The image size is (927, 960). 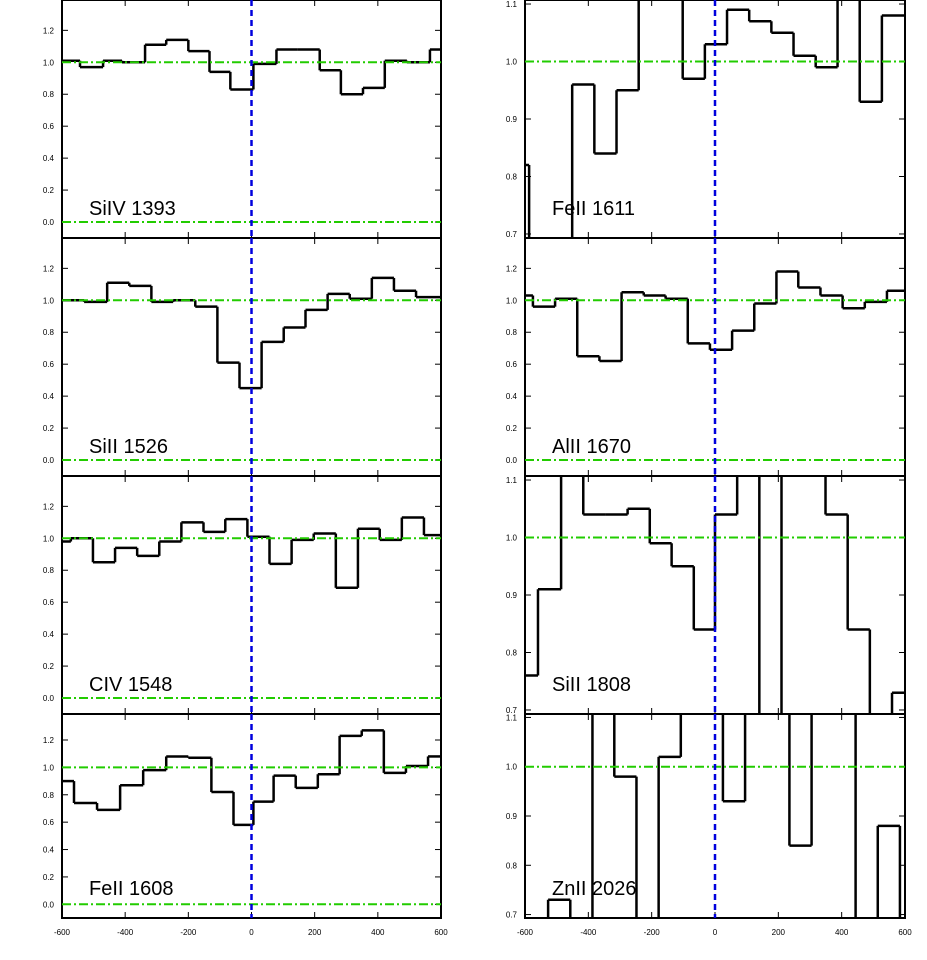 I want to click on panel: 0.0 0.2 0.4 0.6 0.8 1.0 1.2 CIV 1548, so click(x=242, y=595).